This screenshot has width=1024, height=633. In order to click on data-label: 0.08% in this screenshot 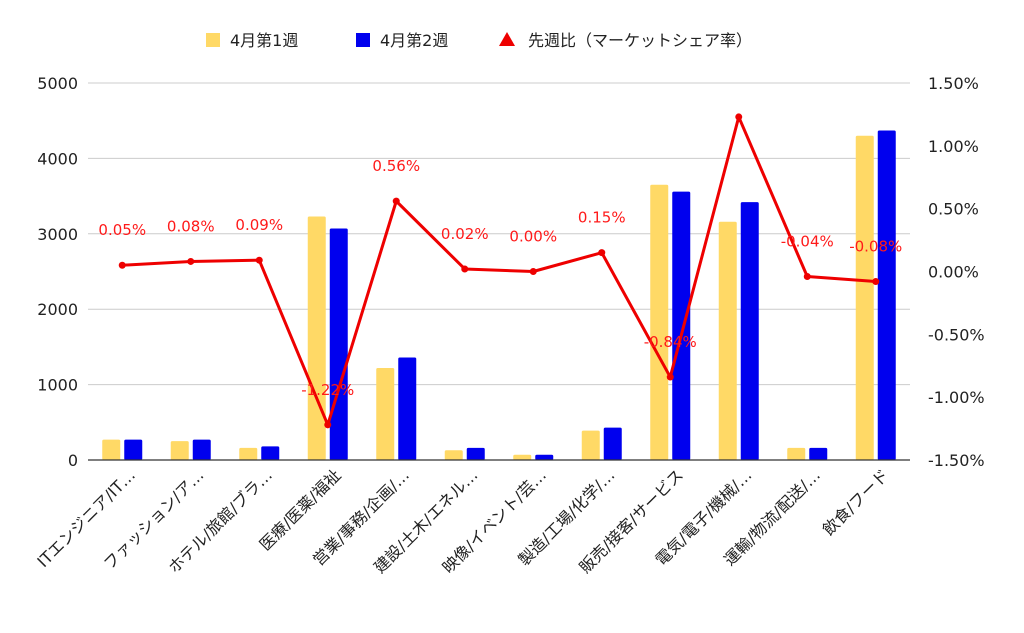, I will do `click(191, 226)`.